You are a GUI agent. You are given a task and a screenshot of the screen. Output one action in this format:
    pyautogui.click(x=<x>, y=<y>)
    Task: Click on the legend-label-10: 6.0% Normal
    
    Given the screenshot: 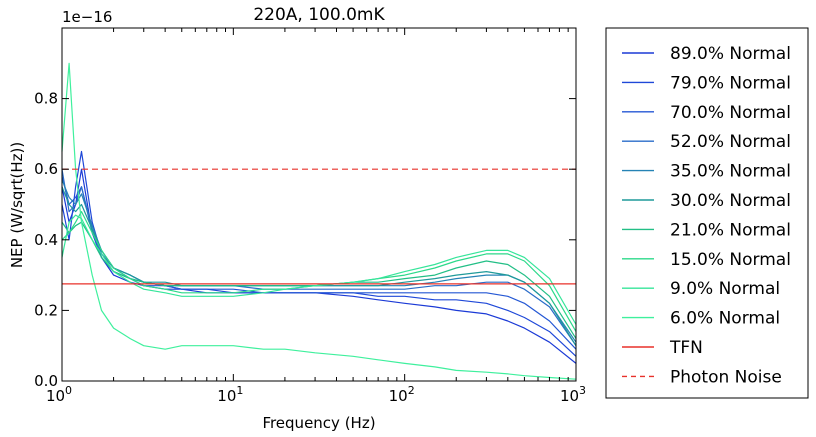 What is the action you would take?
    pyautogui.click(x=725, y=319)
    